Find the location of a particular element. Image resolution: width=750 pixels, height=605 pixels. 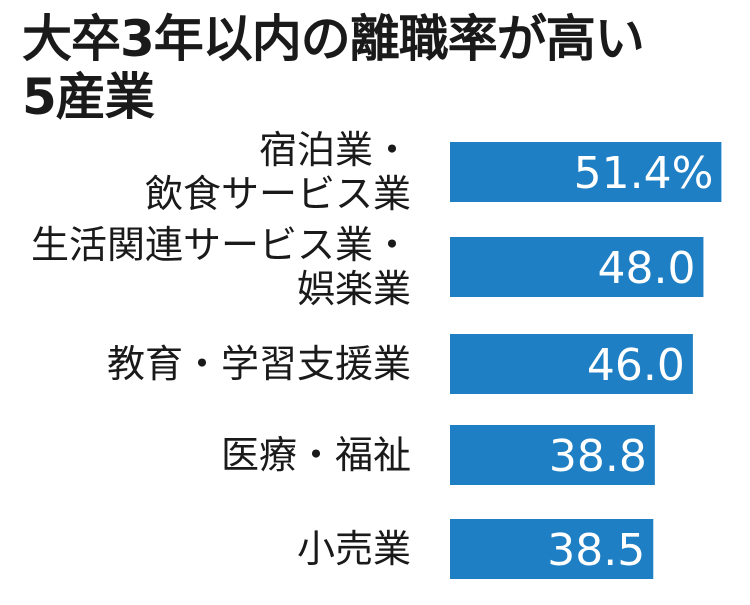

value-label-3: 46.0 is located at coordinates (636, 365).